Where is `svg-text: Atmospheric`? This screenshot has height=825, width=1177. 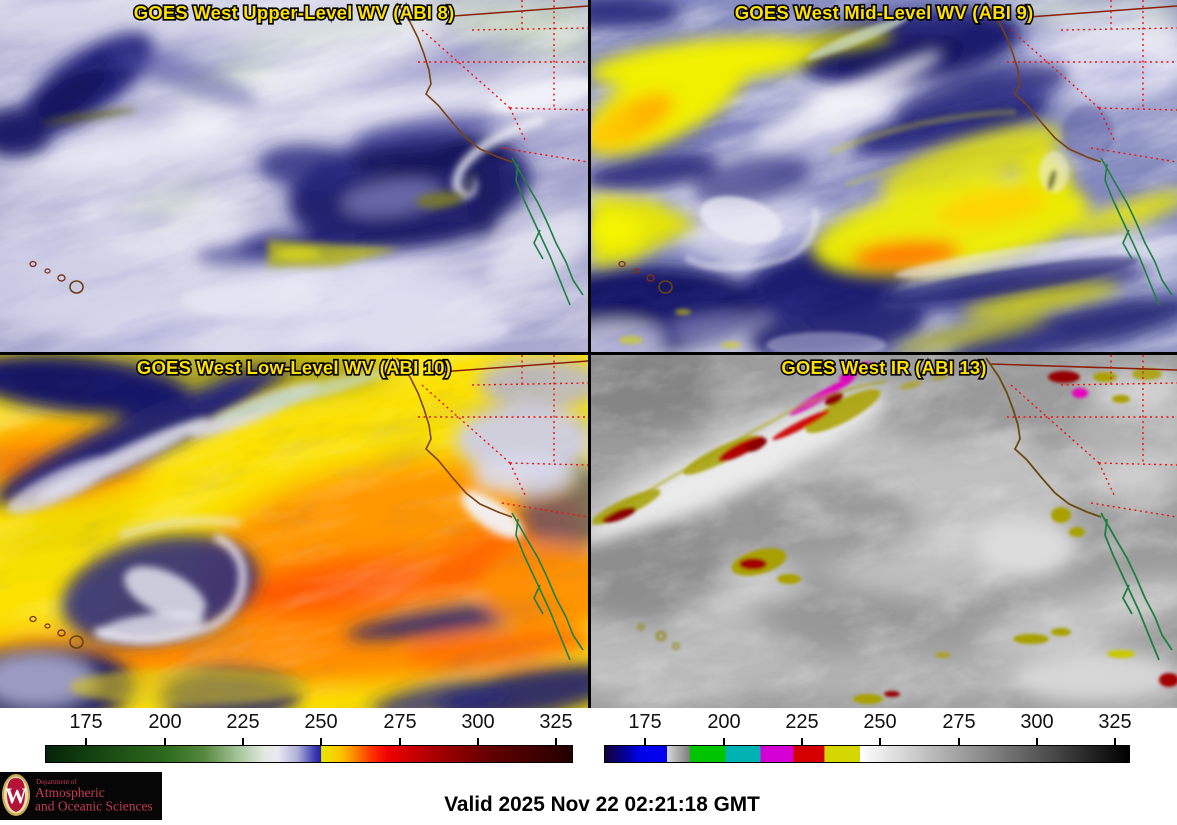
svg-text: Atmospheric is located at coordinates (70, 792).